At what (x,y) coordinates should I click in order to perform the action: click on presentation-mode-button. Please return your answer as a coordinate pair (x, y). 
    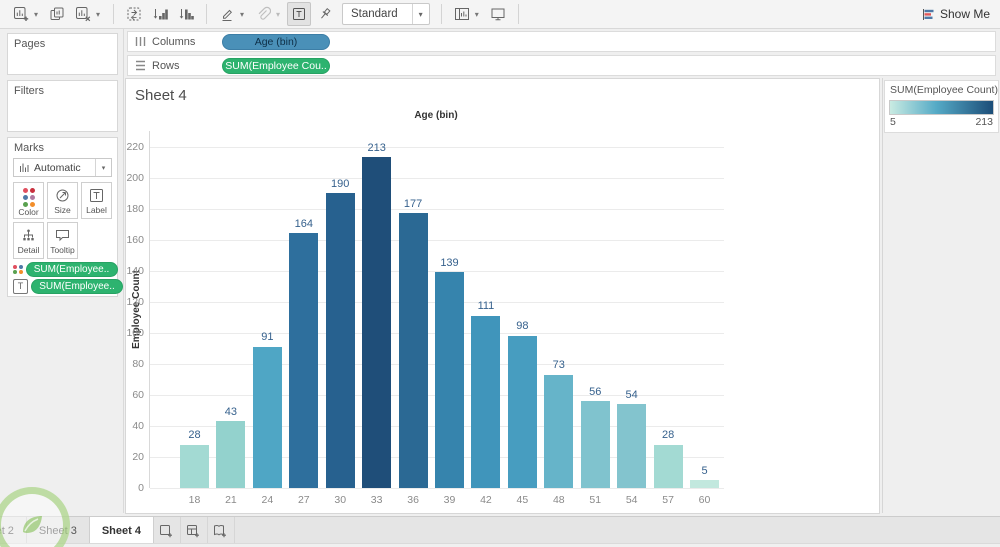
    Looking at the image, I should click on (498, 14).